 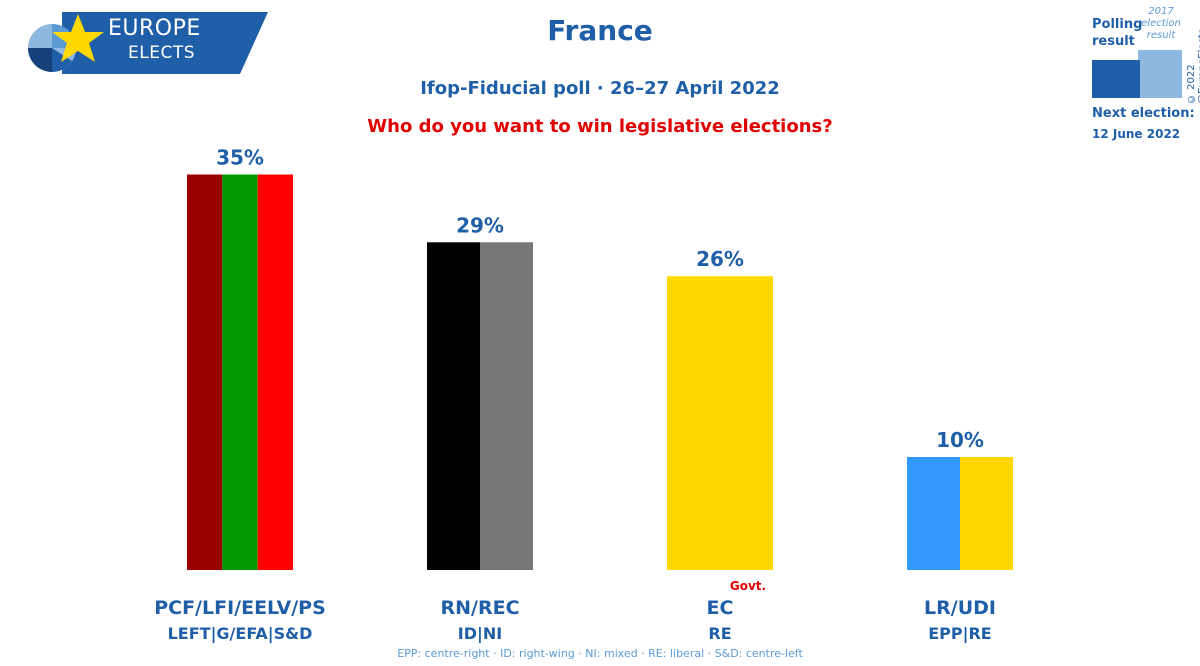 I want to click on next-election-date: 12 June 2022, so click(x=1136, y=134).